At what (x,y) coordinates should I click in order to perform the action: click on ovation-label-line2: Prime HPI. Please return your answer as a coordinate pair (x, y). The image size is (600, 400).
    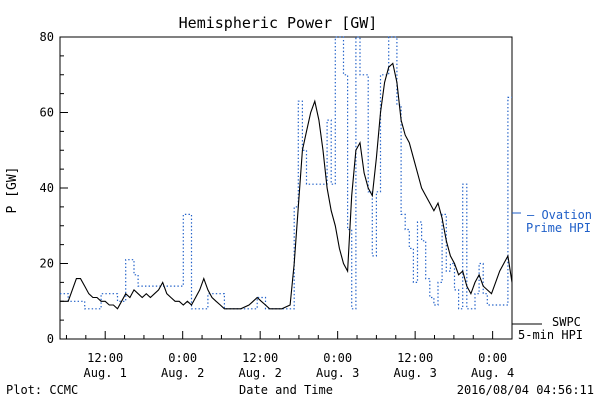
    Looking at the image, I should click on (558, 228).